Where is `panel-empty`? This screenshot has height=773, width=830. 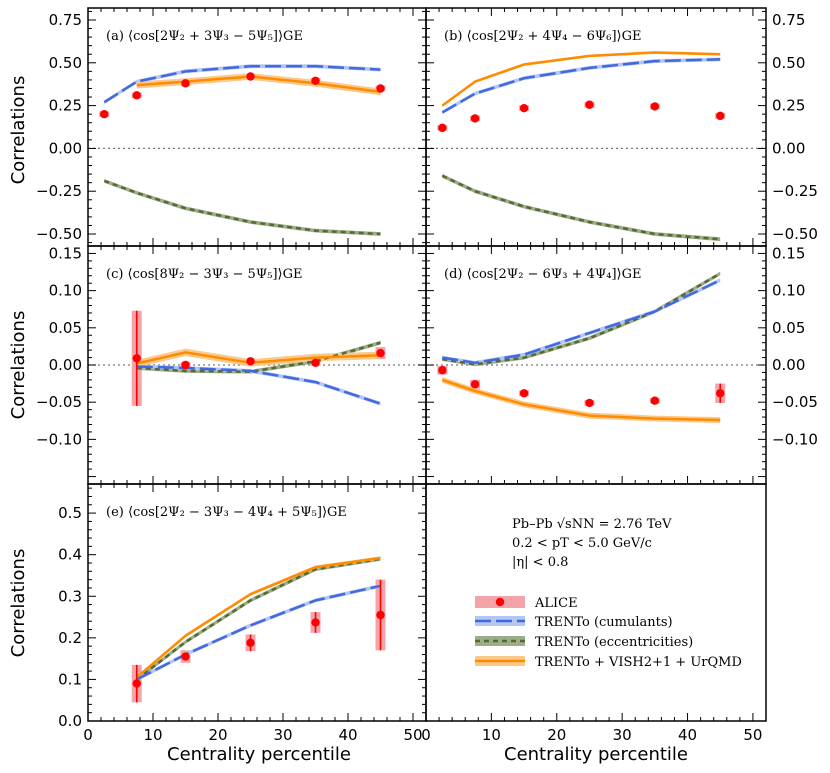 panel-empty is located at coordinates (596, 602).